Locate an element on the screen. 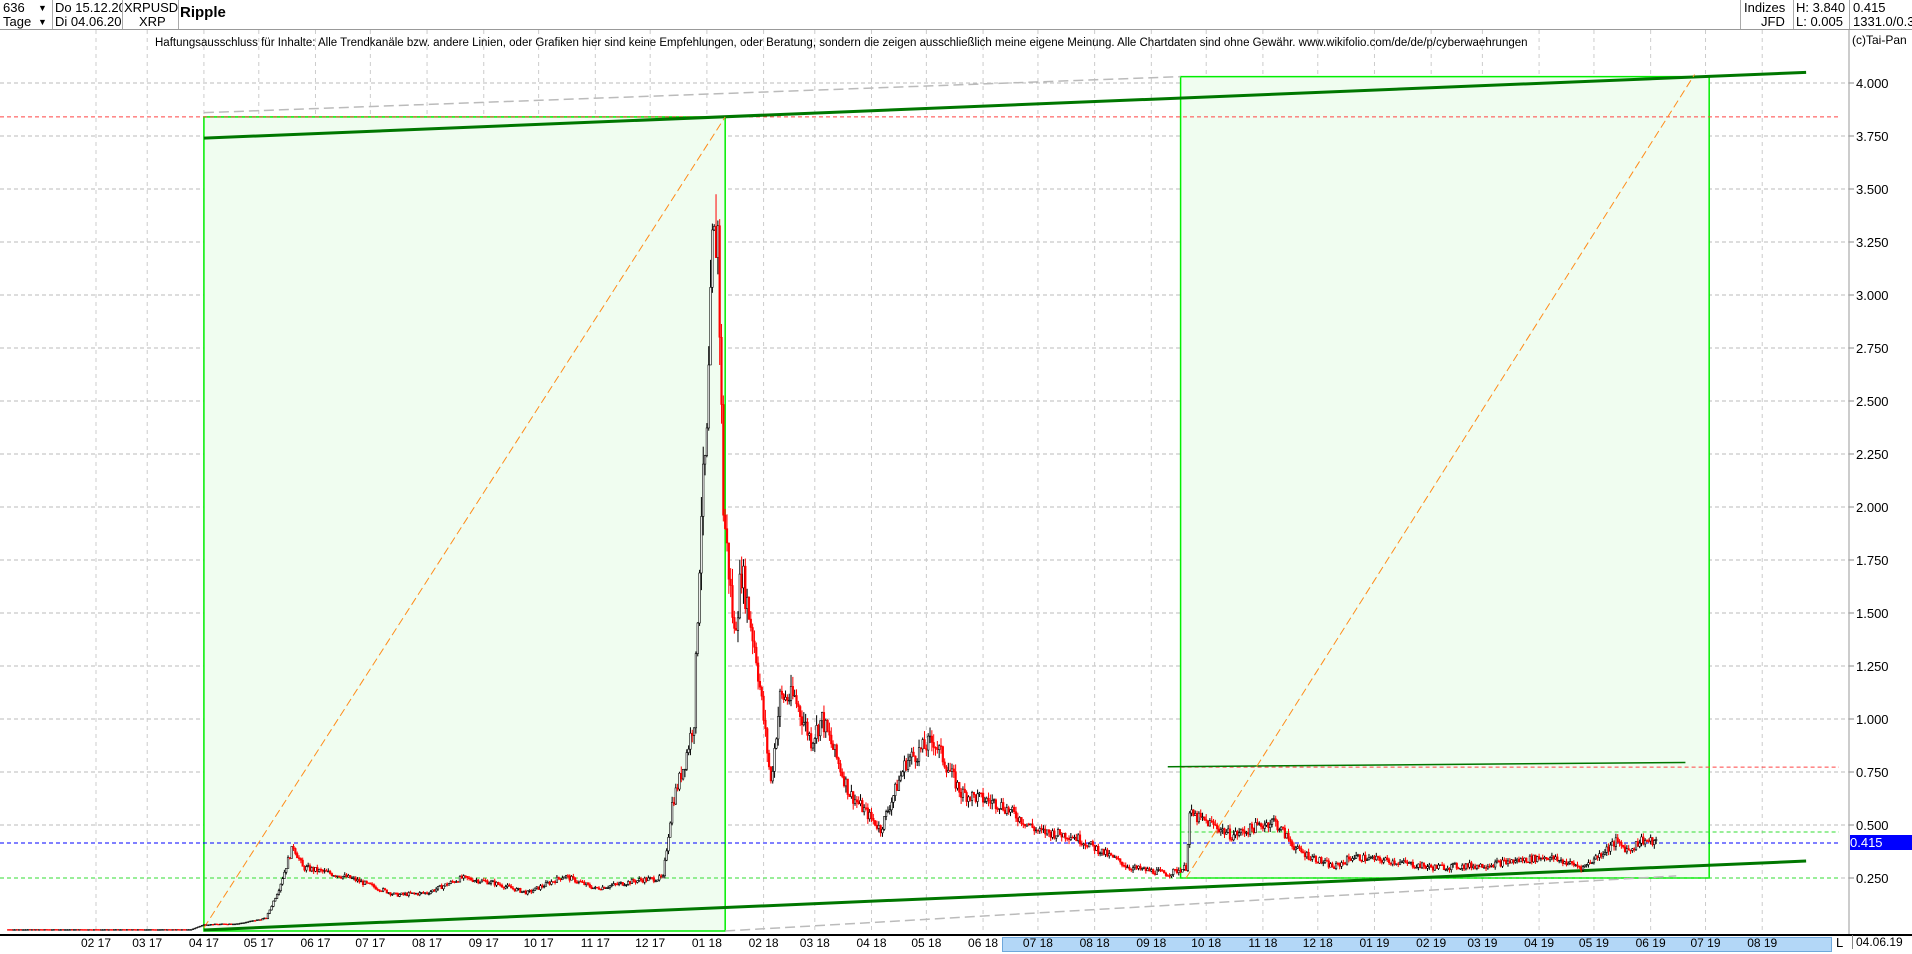 The width and height of the screenshot is (1912, 954). bars-count-selector: 636 ▼ Tage ▼ is located at coordinates (26, 14).